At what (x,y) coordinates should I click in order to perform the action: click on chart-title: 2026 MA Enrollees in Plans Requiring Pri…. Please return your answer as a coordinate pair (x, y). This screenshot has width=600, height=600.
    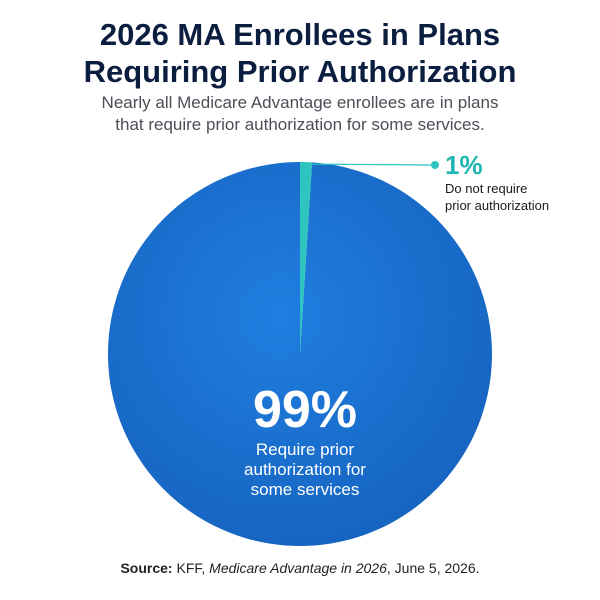
    Looking at the image, I should click on (300, 53).